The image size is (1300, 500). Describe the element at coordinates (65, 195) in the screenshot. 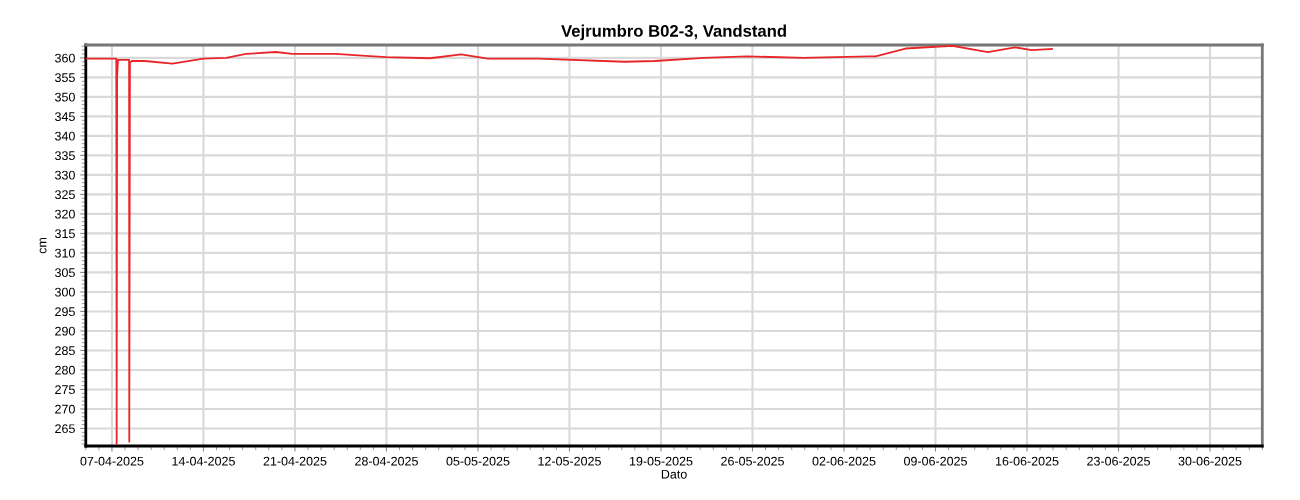

I see `y-tick-label: 325` at that location.